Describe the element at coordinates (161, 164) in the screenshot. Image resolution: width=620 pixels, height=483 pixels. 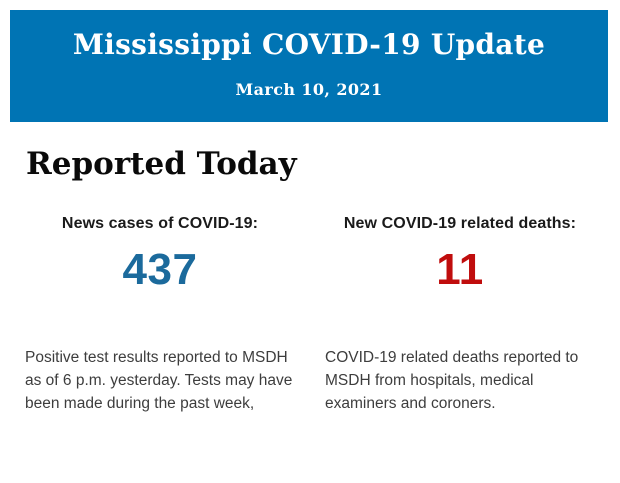
I see `section-title: Reported Today` at that location.